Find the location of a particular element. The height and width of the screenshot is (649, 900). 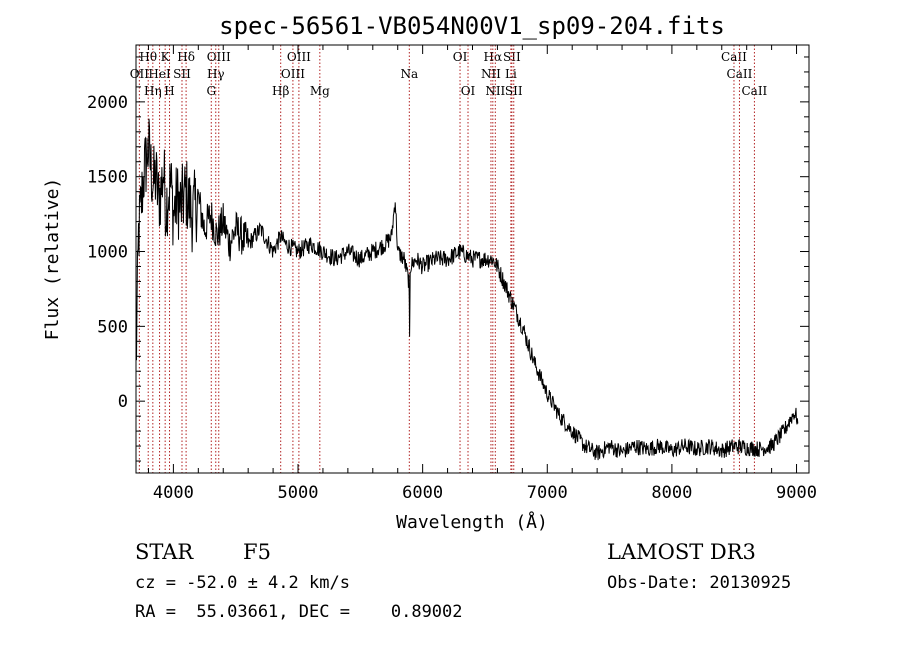

spectral-line-label: Hβ is located at coordinates (280, 91).